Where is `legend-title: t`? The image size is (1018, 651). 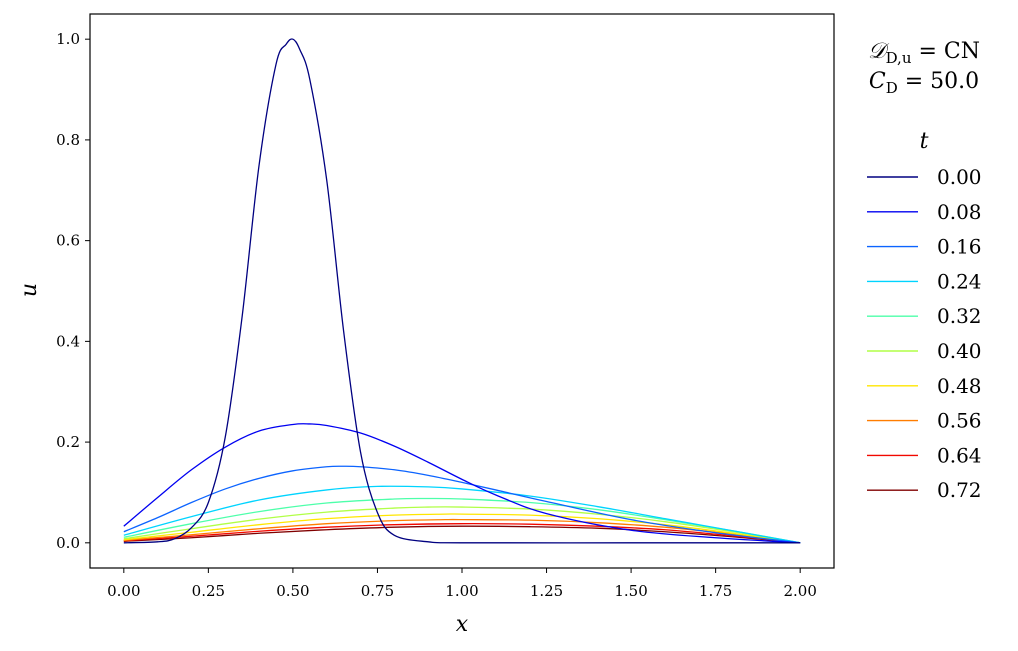 legend-title: t is located at coordinates (924, 141).